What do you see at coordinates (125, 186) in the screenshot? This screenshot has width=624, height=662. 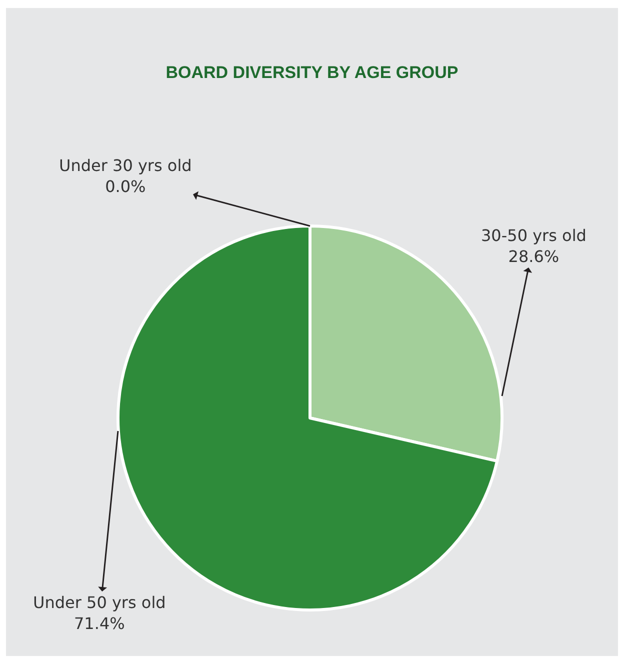 I see `text: 0.0%` at bounding box center [125, 186].